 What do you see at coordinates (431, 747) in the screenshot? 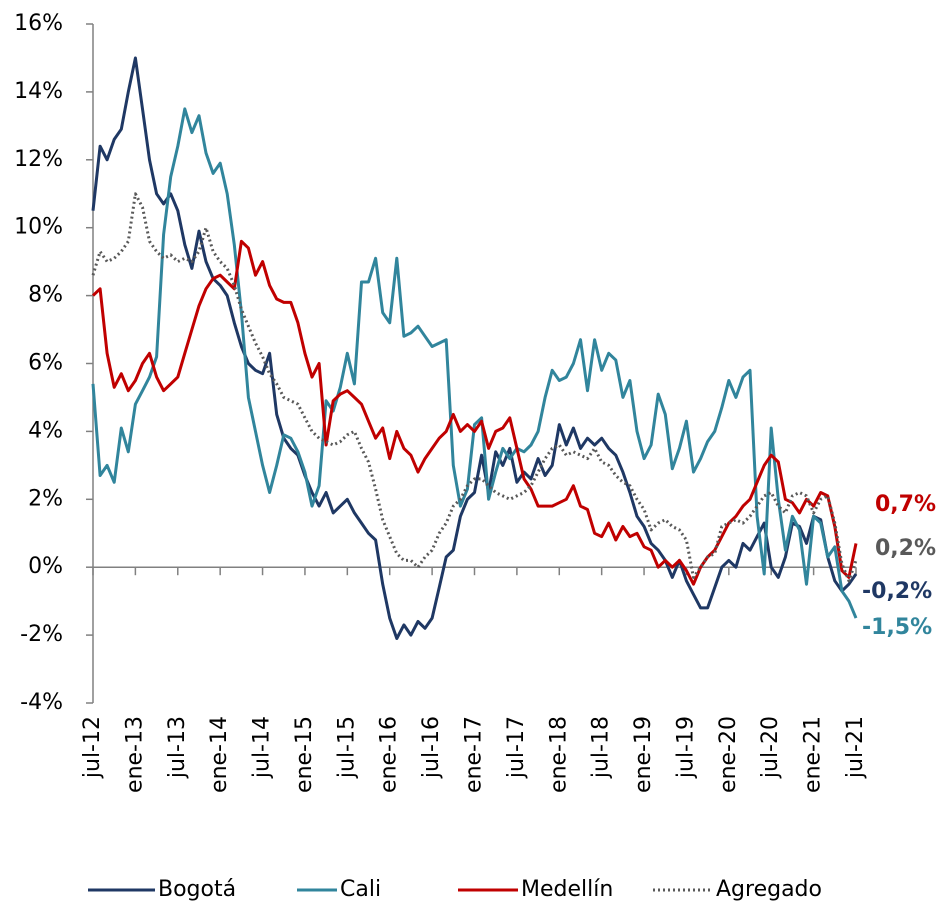
I see `x-tick-label: jul-16` at bounding box center [431, 747].